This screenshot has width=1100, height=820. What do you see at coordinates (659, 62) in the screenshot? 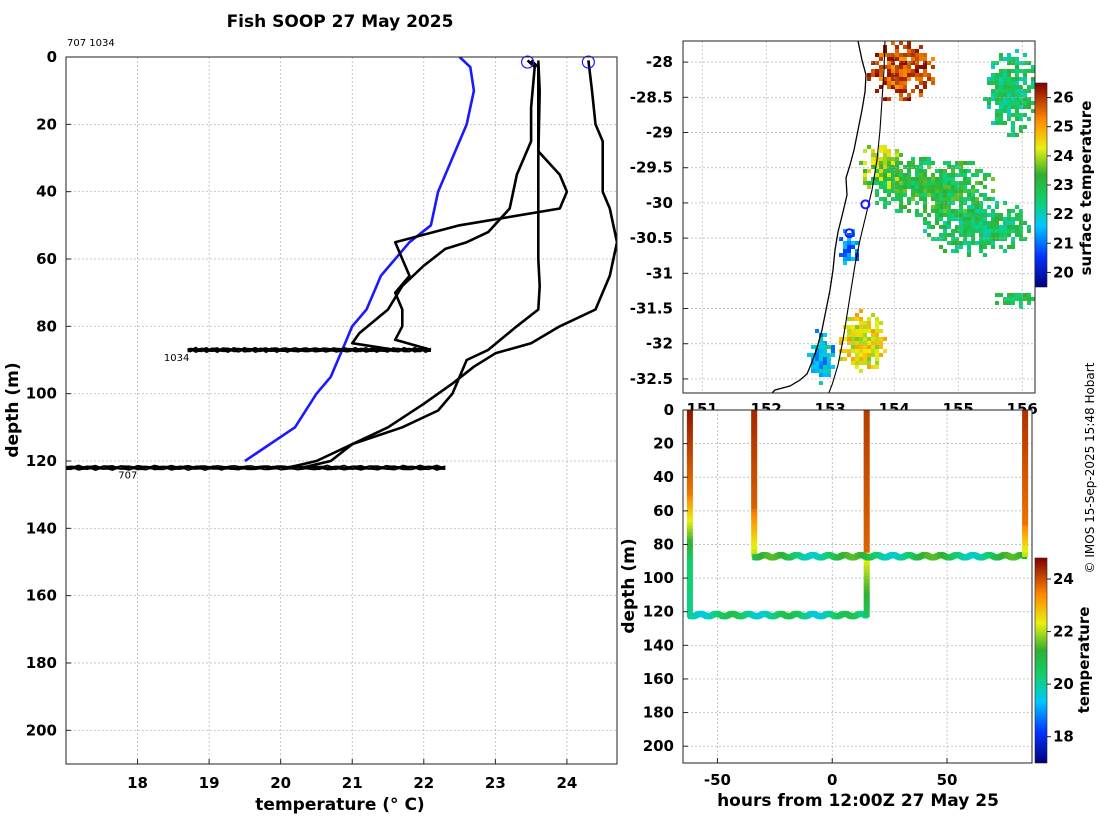
I see `map-y-tick-label: -28` at bounding box center [659, 62].